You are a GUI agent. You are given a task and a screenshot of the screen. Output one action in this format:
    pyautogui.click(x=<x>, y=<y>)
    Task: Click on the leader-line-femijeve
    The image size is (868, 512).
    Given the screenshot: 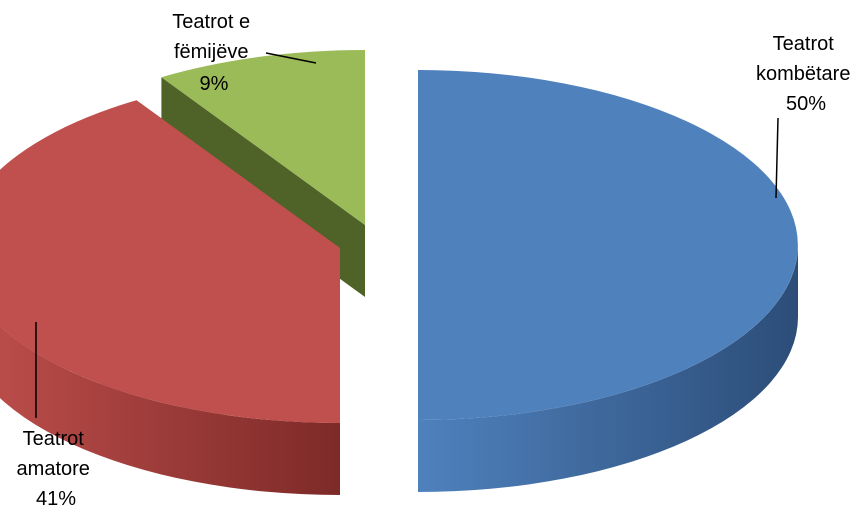 What is the action you would take?
    pyautogui.click(x=291, y=58)
    